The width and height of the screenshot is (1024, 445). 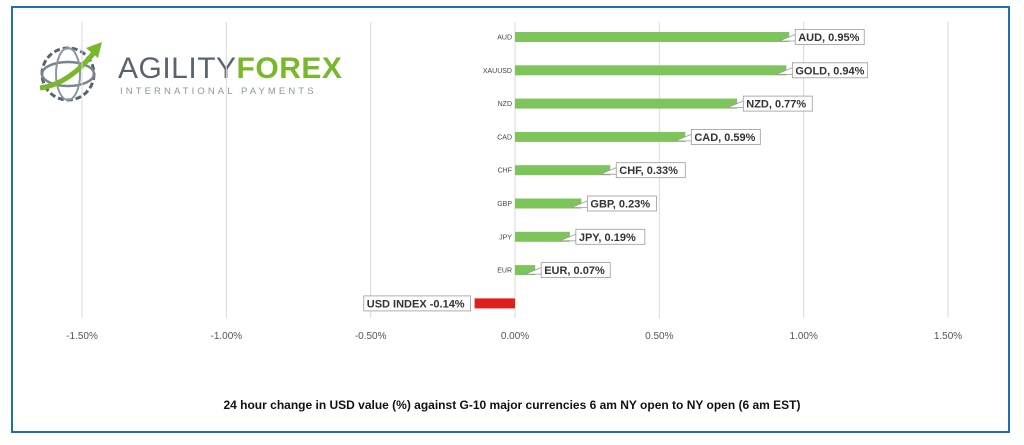 I want to click on data-label: CAD, 0.59%, so click(x=724, y=138).